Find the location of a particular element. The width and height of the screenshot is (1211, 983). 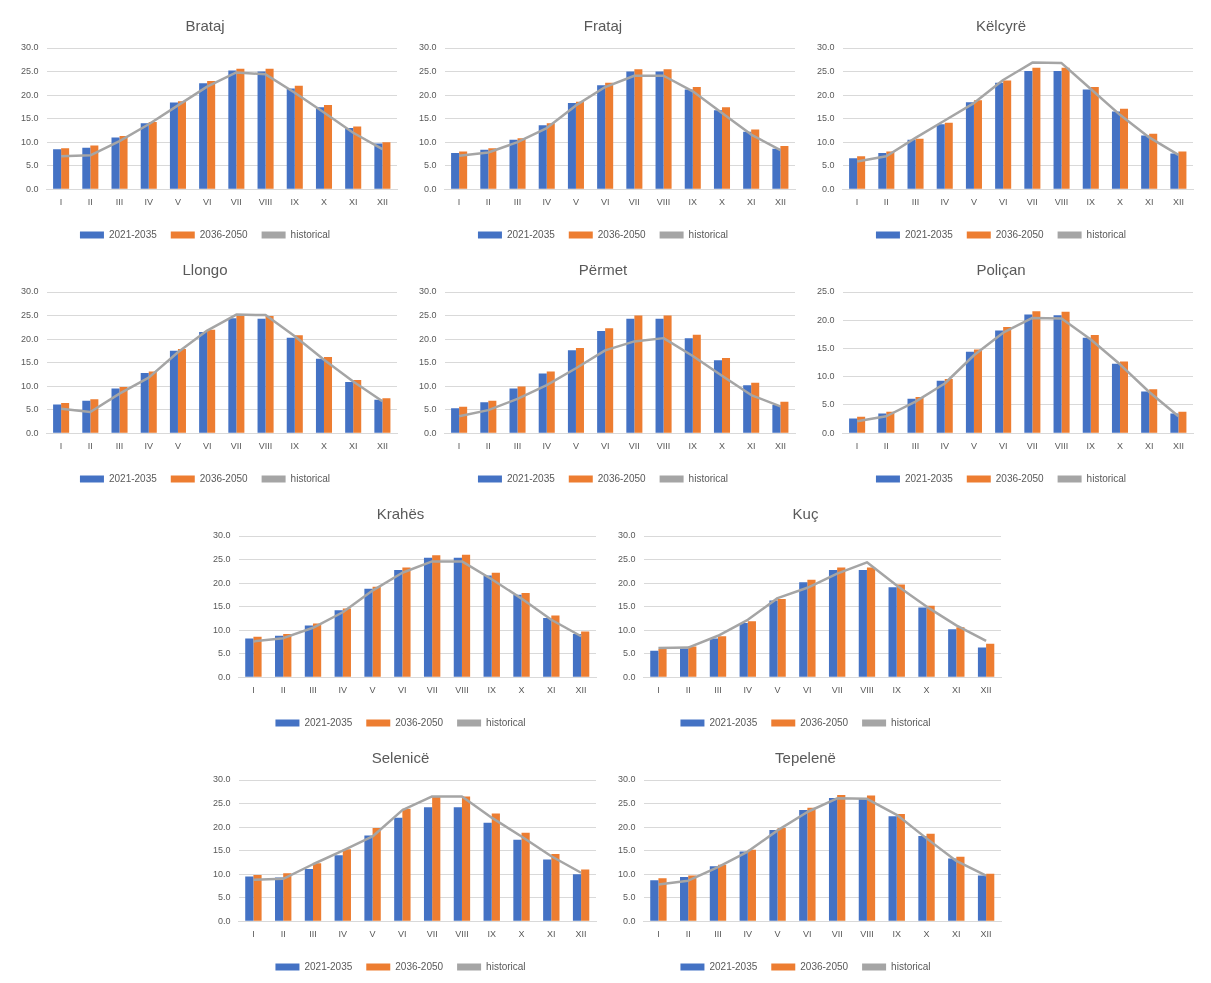

chart-title: Kuç is located at coordinates (805, 514).